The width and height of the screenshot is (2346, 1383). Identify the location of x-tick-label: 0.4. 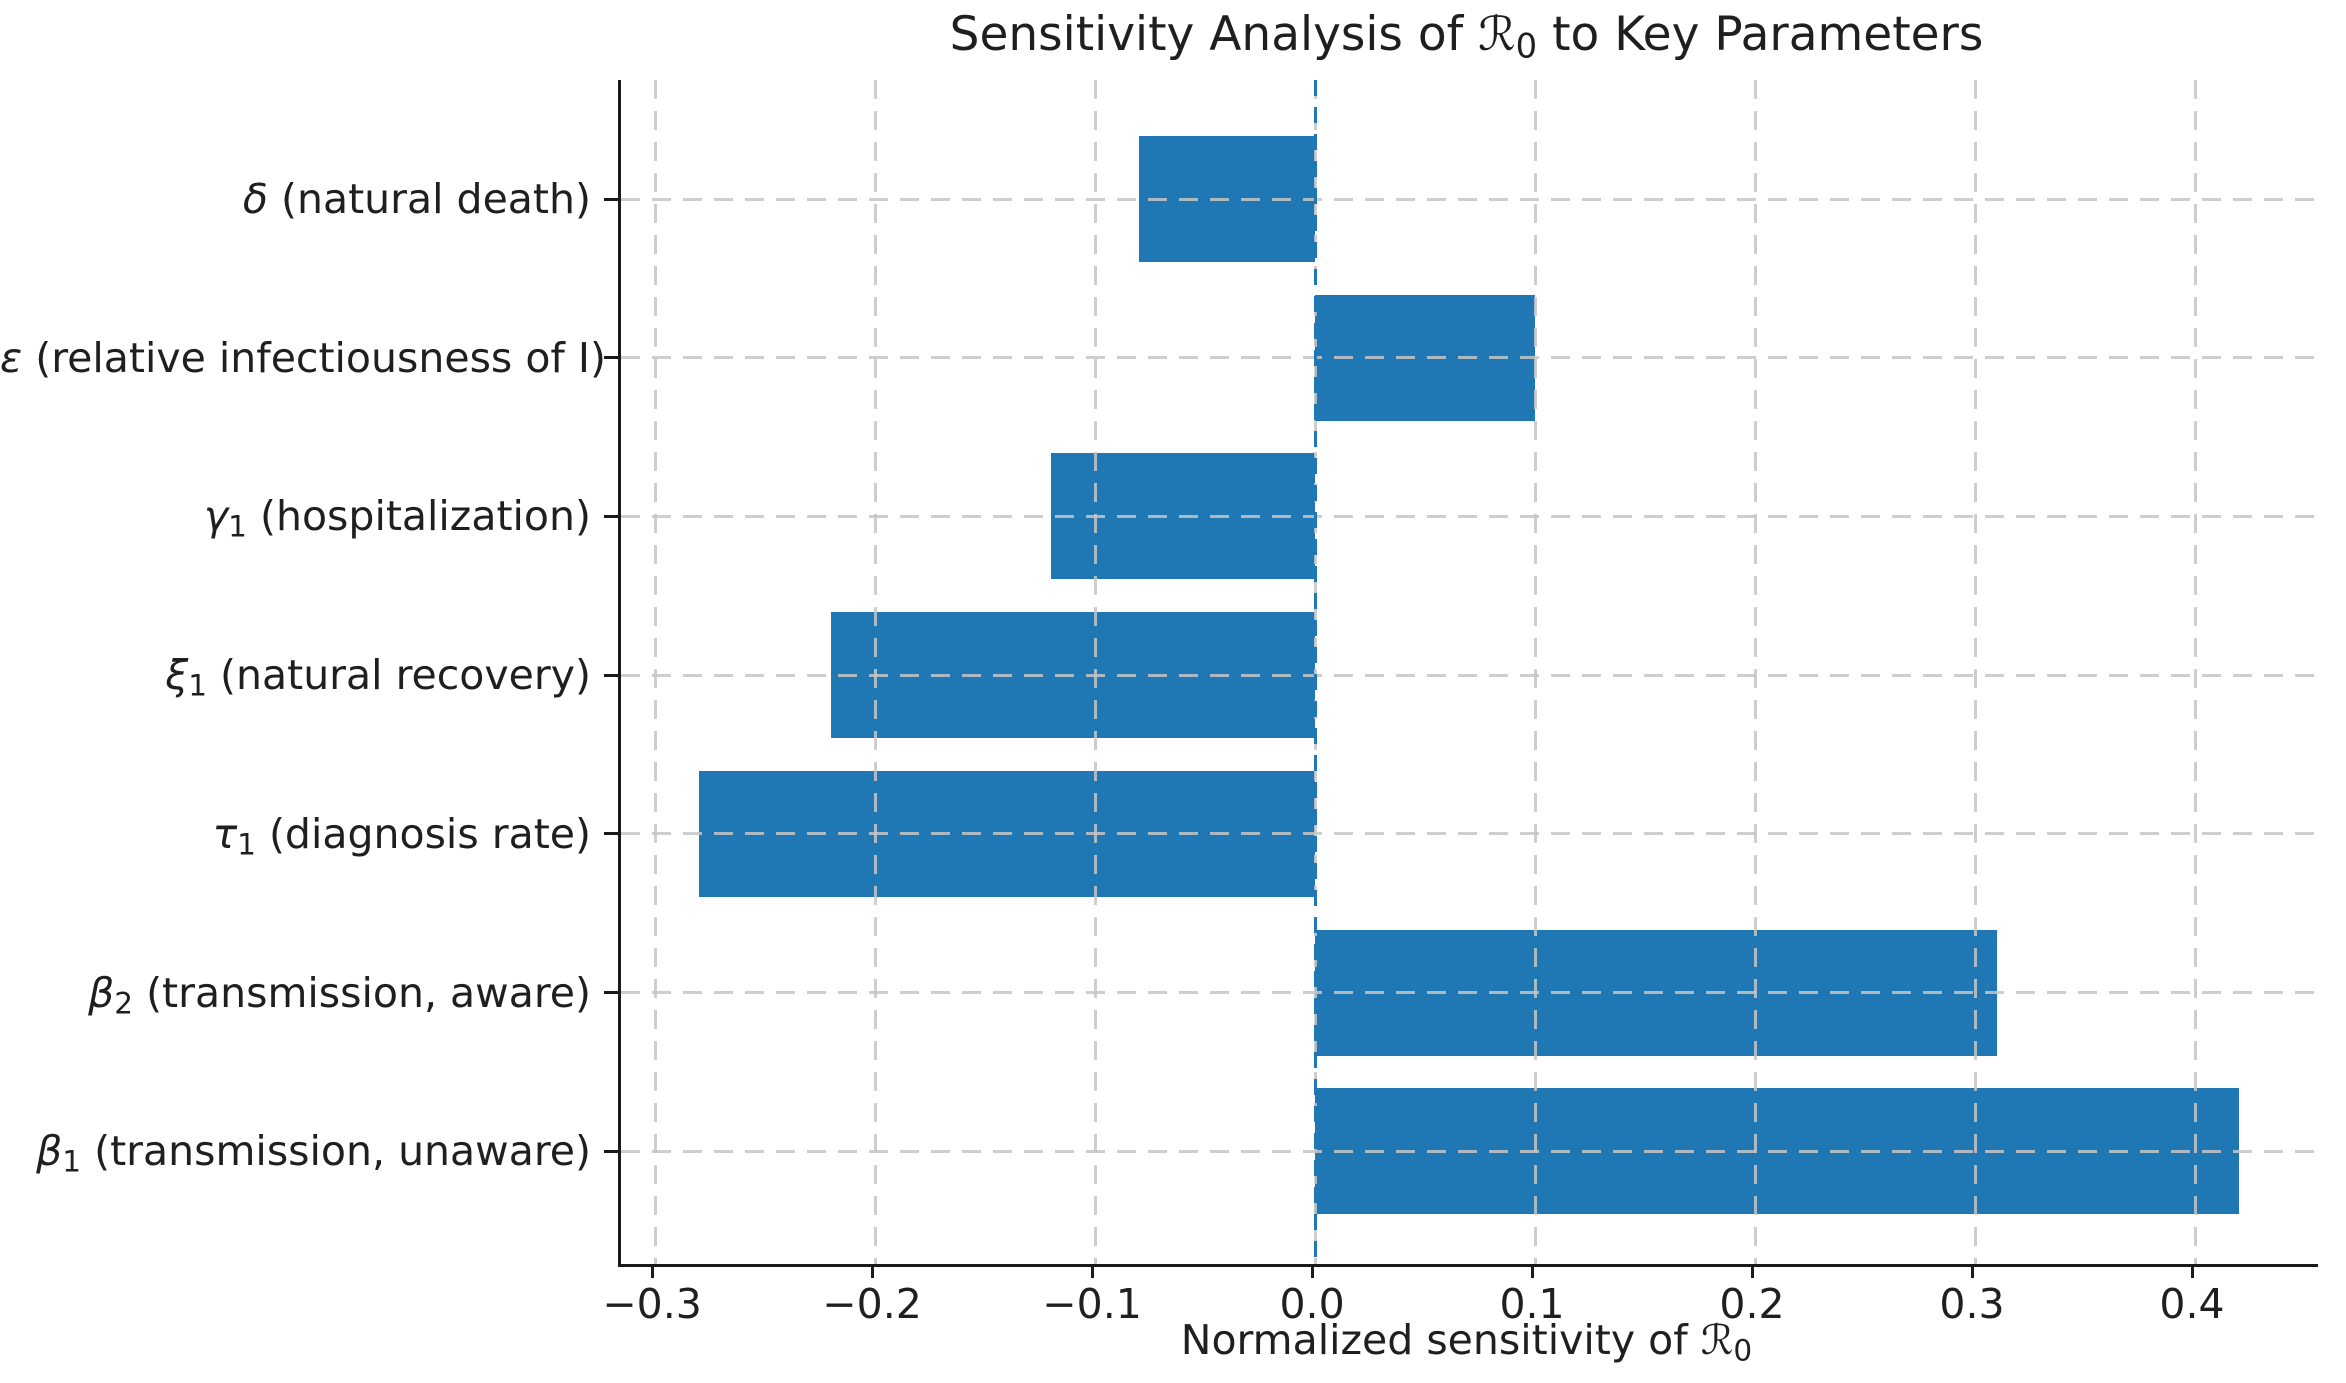
(2192, 1304).